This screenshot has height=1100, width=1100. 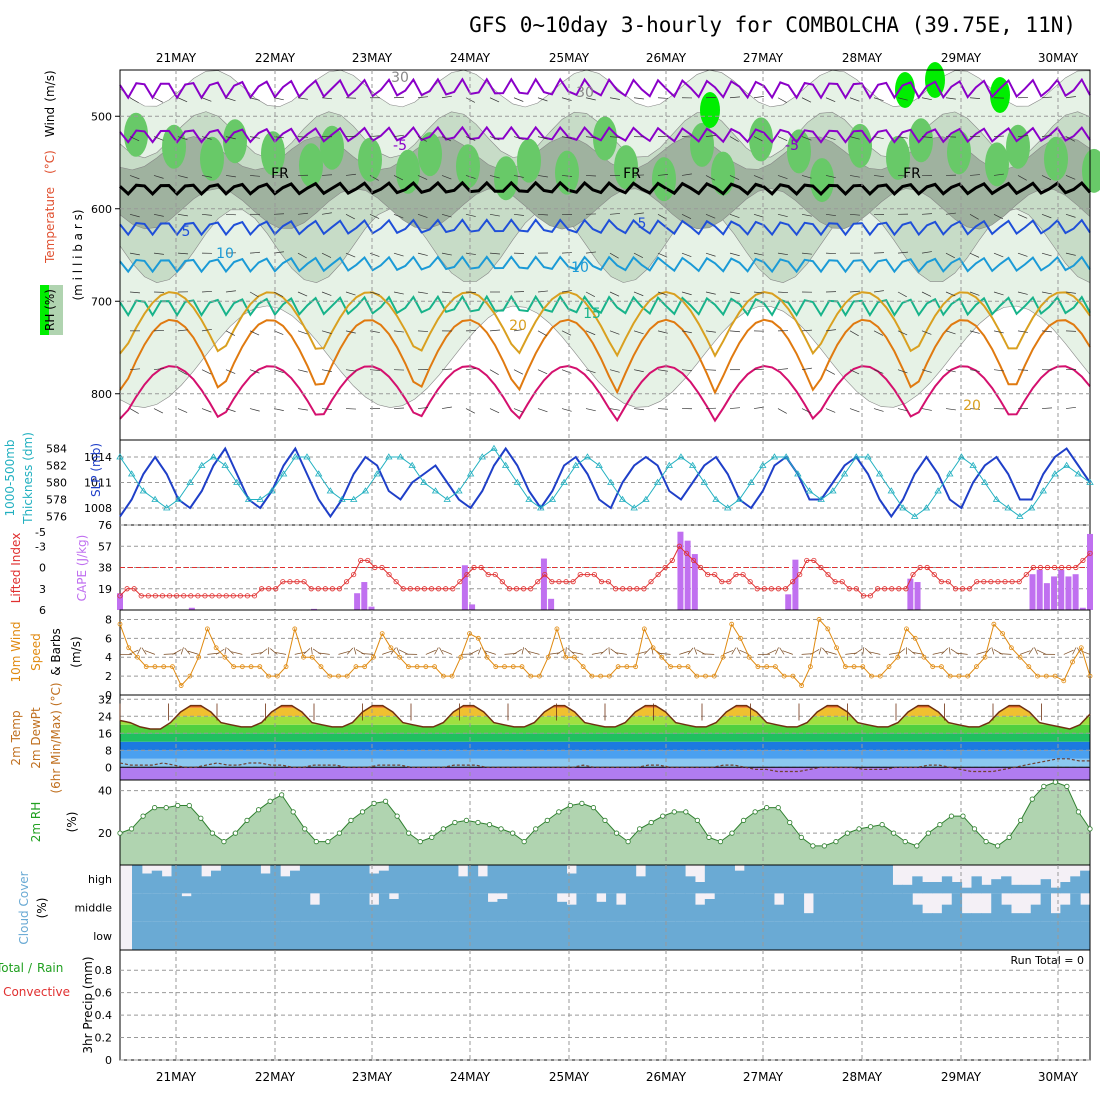 I want to click on cape-bar, so click(x=314, y=609).